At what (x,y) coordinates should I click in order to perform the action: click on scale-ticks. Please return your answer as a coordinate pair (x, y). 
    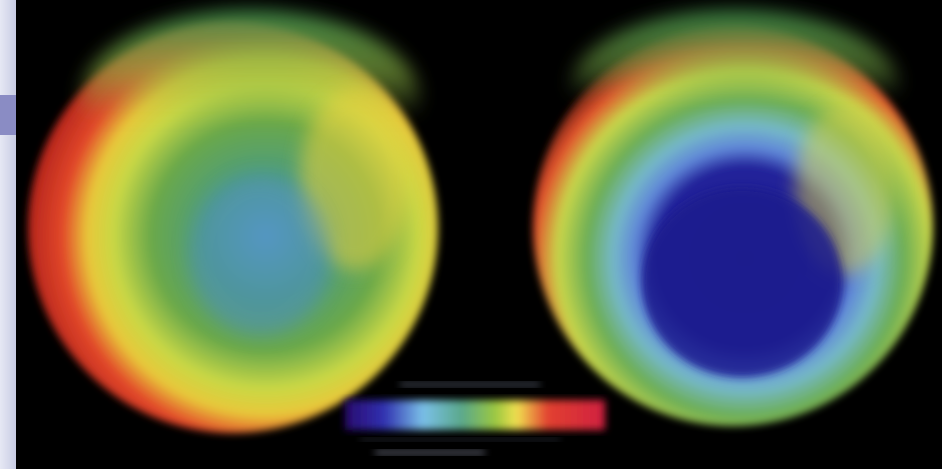
    Looking at the image, I should click on (460, 439).